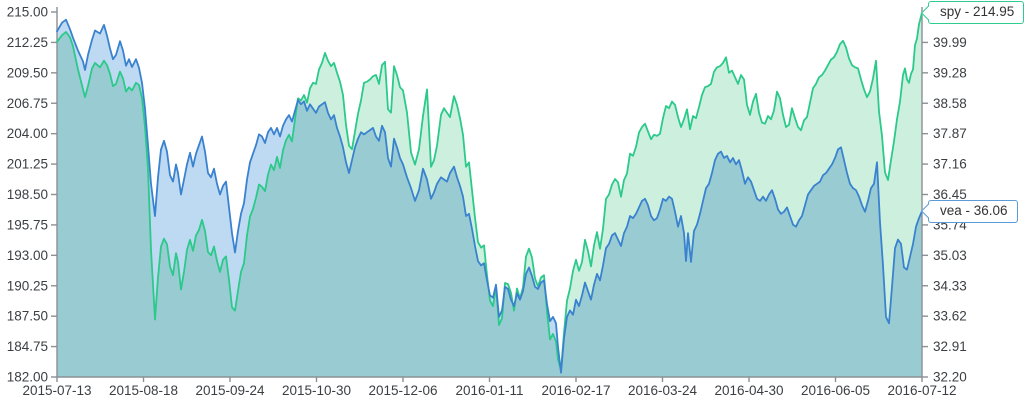 The width and height of the screenshot is (1024, 400). What do you see at coordinates (402, 390) in the screenshot?
I see `x-axis-tick-label: 2015-12-06` at bounding box center [402, 390].